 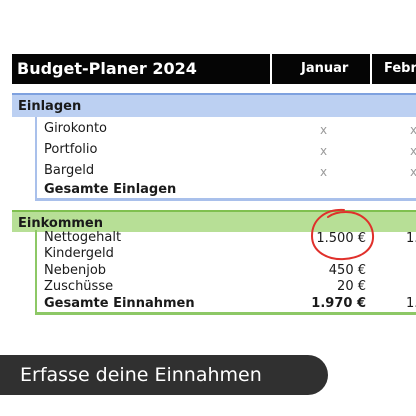 What do you see at coordinates (79, 286) in the screenshot?
I see `row-label-zuschuesse: Zuschüsse` at bounding box center [79, 286].